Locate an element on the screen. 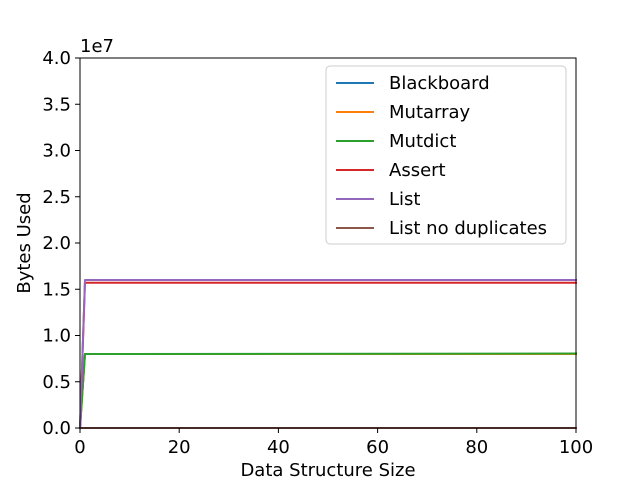 The width and height of the screenshot is (640, 480). x-axis: 0 20 40 60 80 100 is located at coordinates (333, 443).